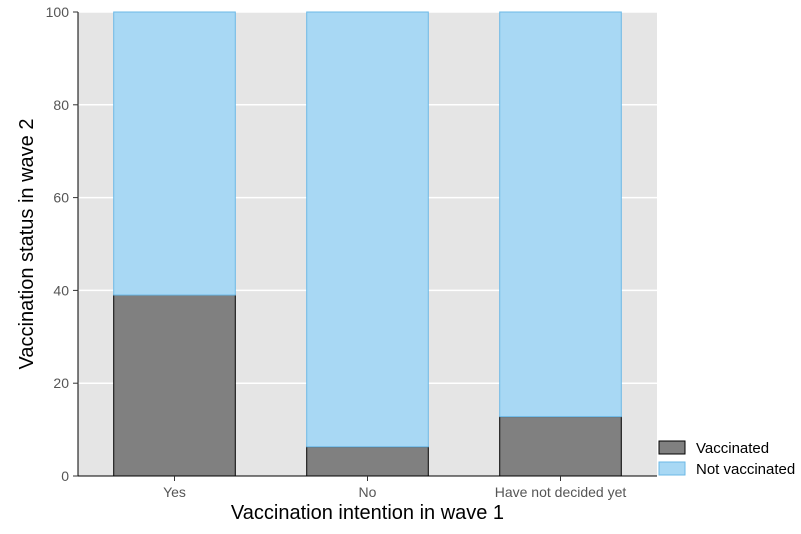 Image resolution: width=801 pixels, height=534 pixels. I want to click on y-tick-label: 40, so click(61, 290).